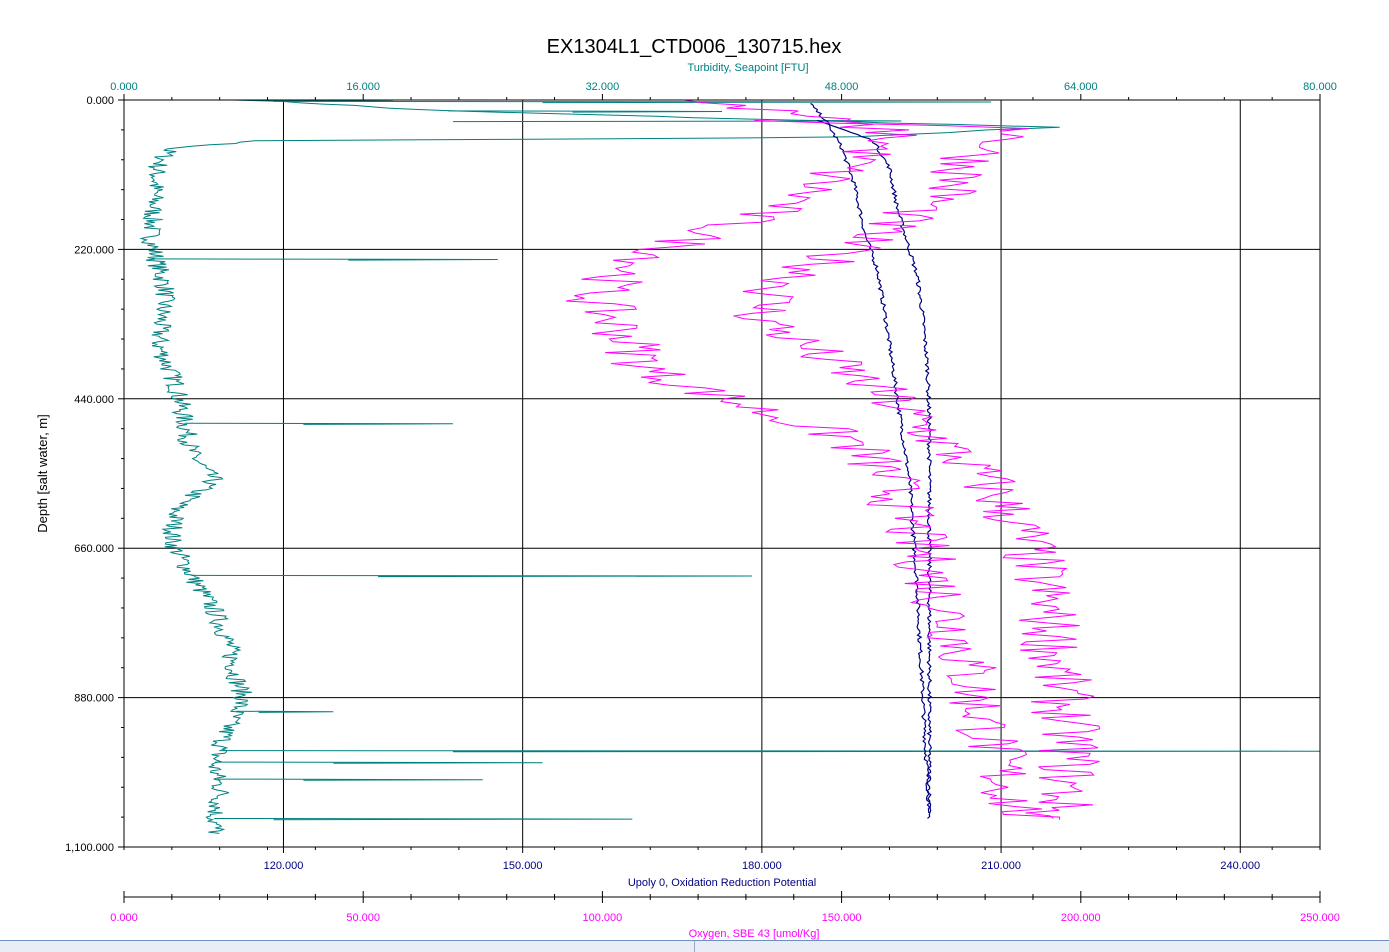 Image resolution: width=1389 pixels, height=952 pixels. Describe the element at coordinates (100, 101) in the screenshot. I see `y-tick-label: 0.000` at that location.